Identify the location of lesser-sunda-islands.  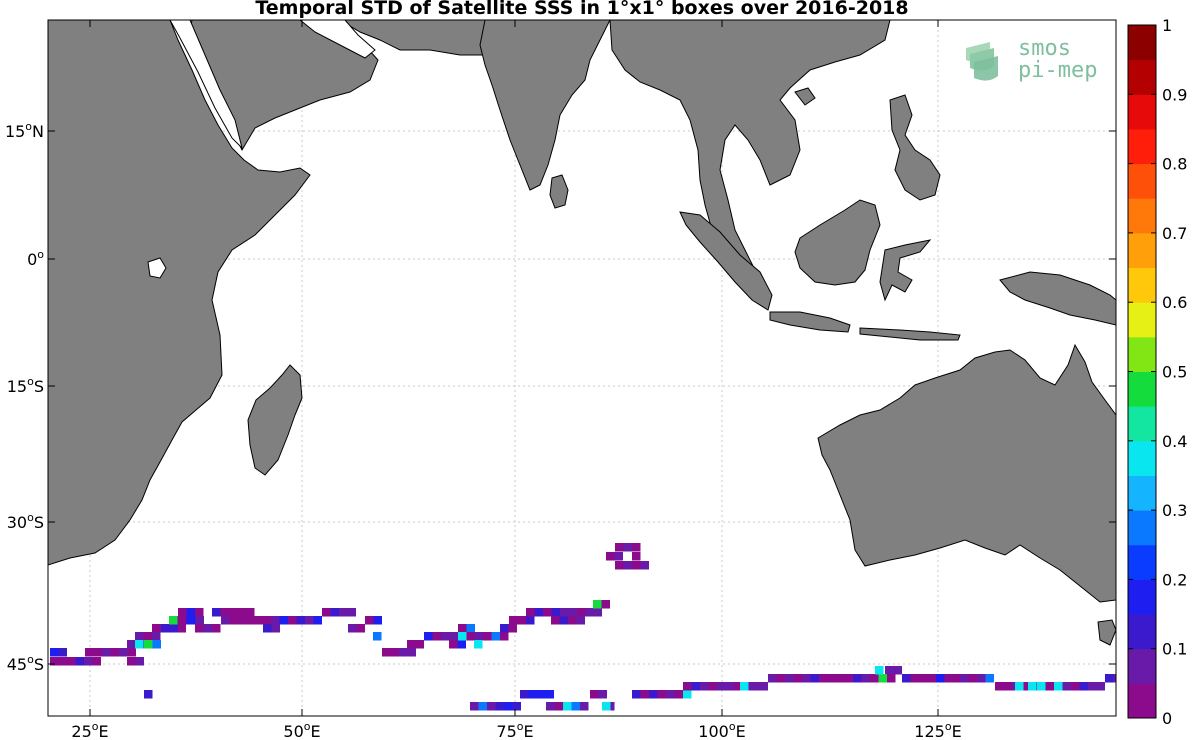
(910, 334).